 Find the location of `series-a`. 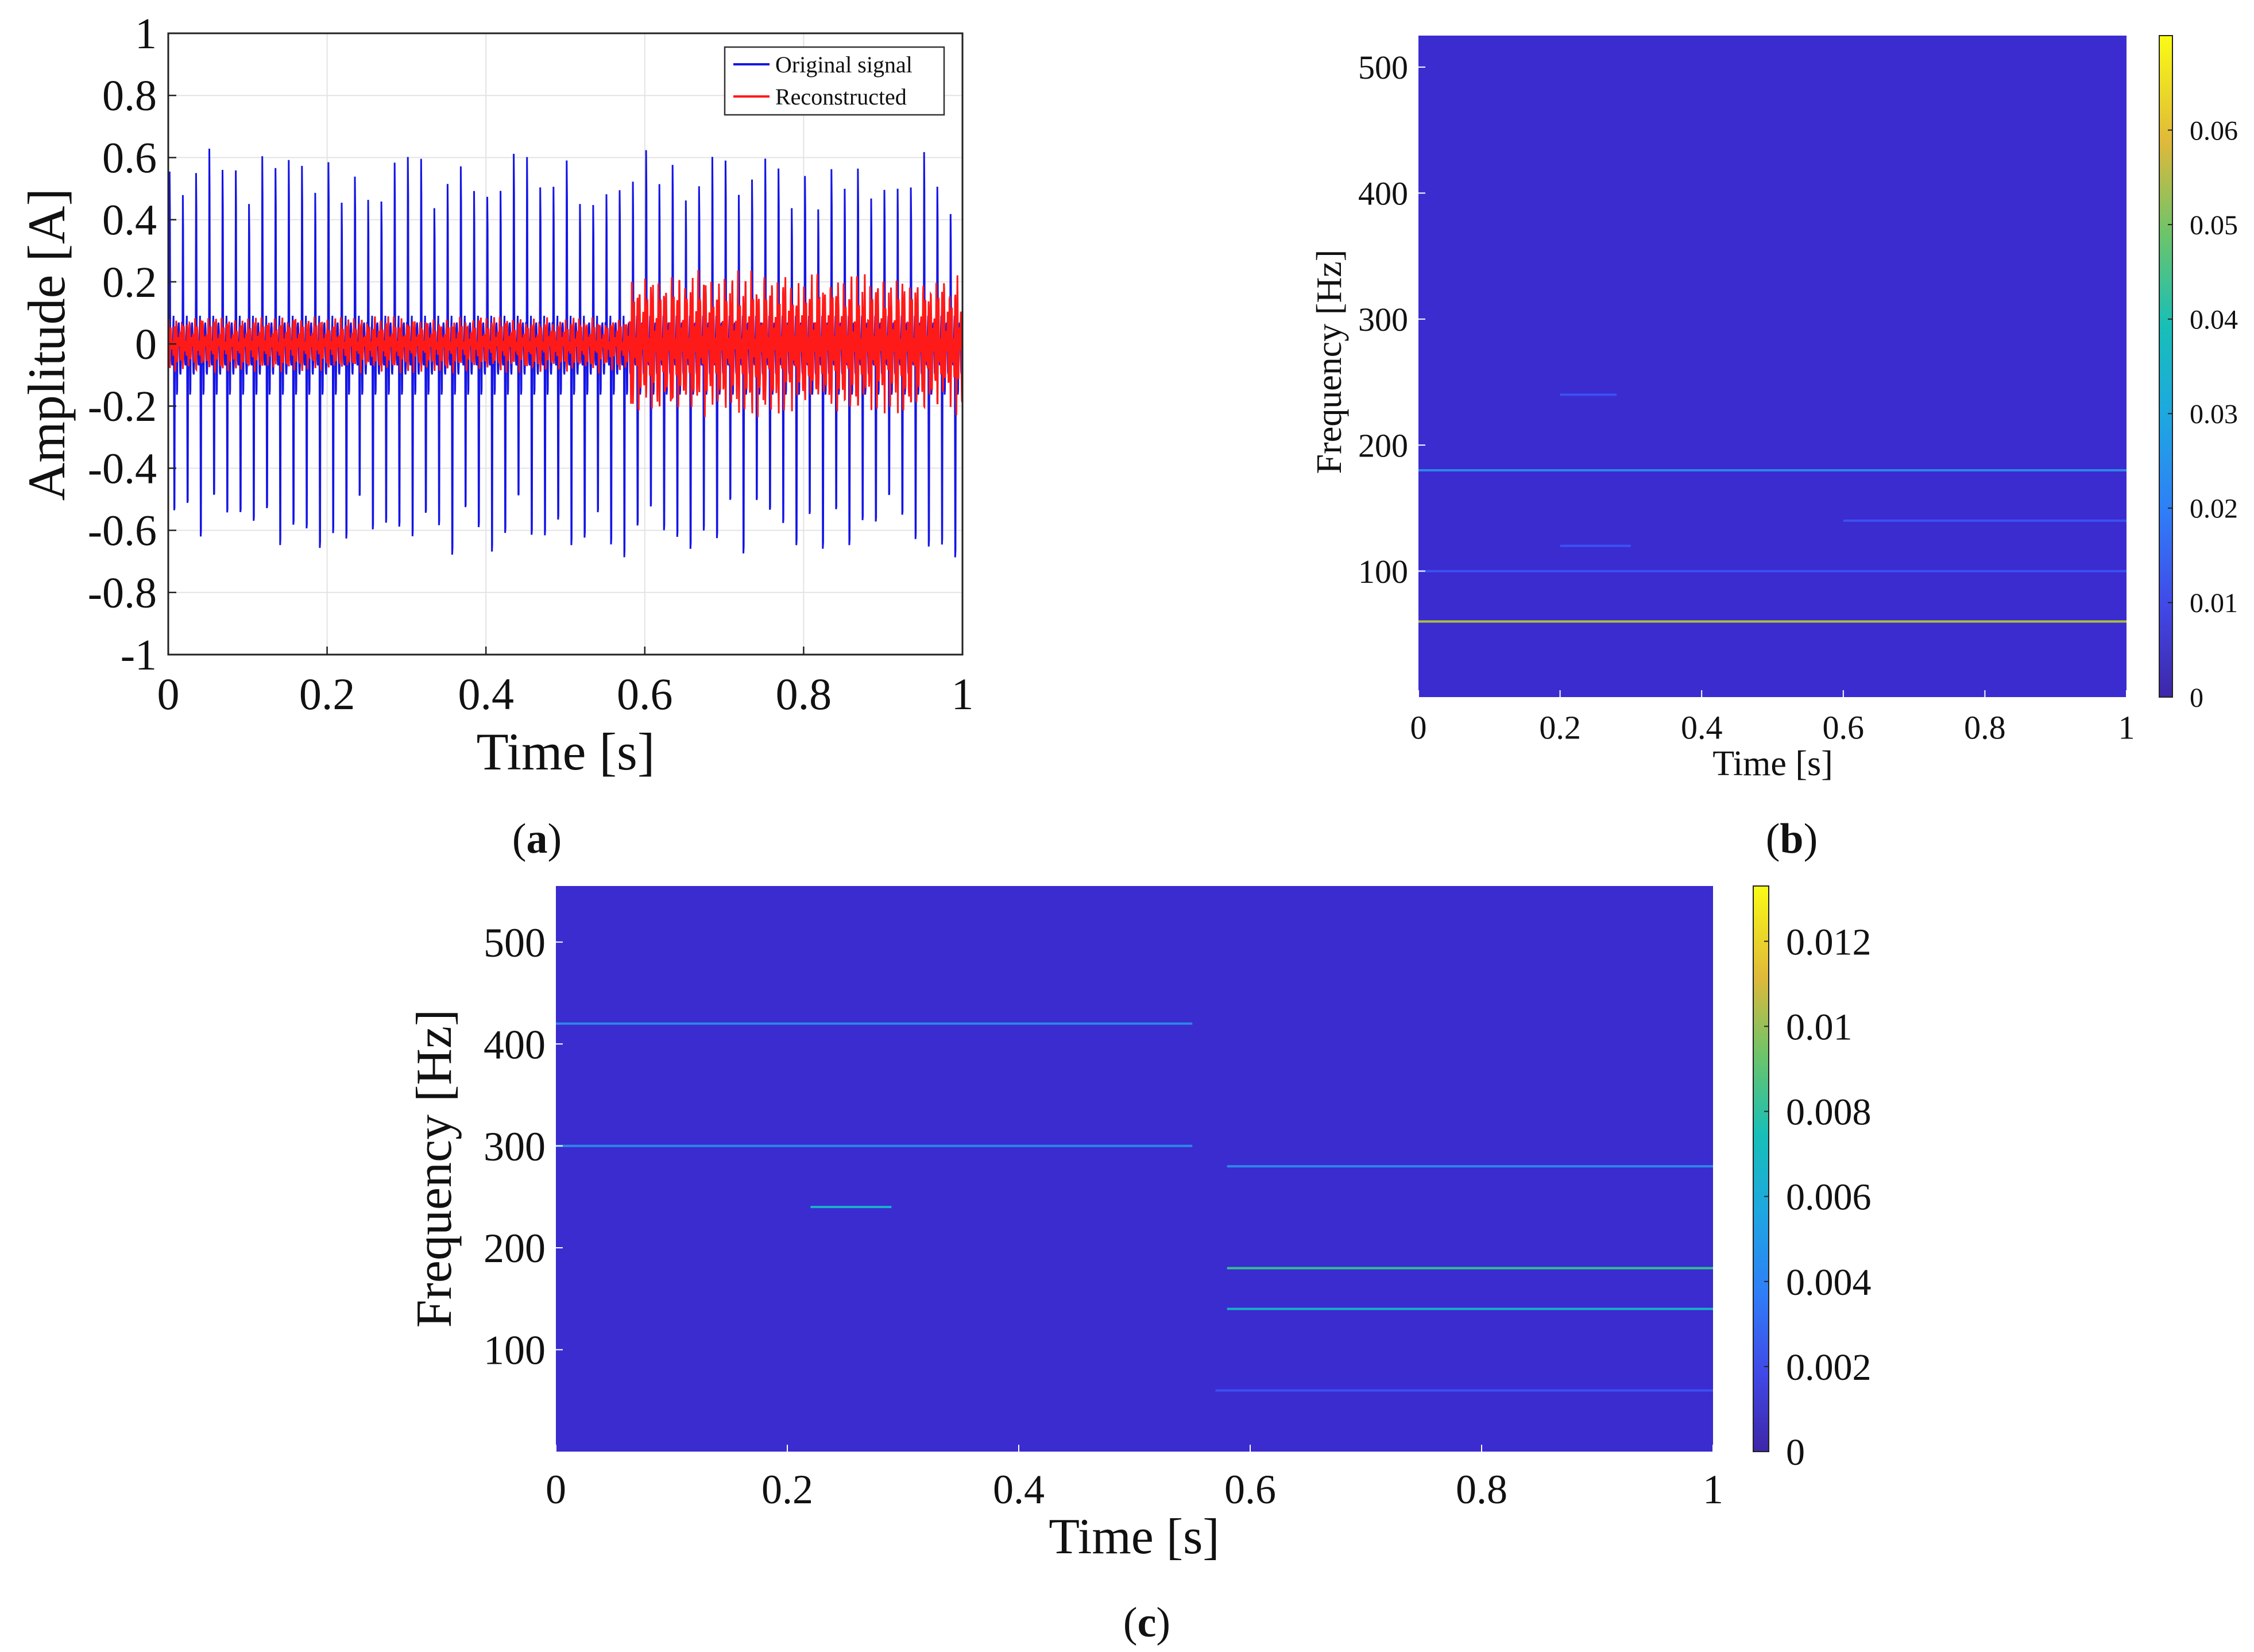

series-a is located at coordinates (565, 353).